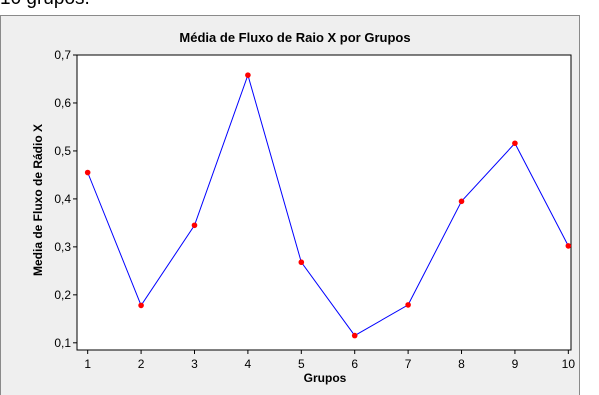 The height and width of the screenshot is (395, 599). I want to click on y-tick-label: 0,1, so click(62, 343).